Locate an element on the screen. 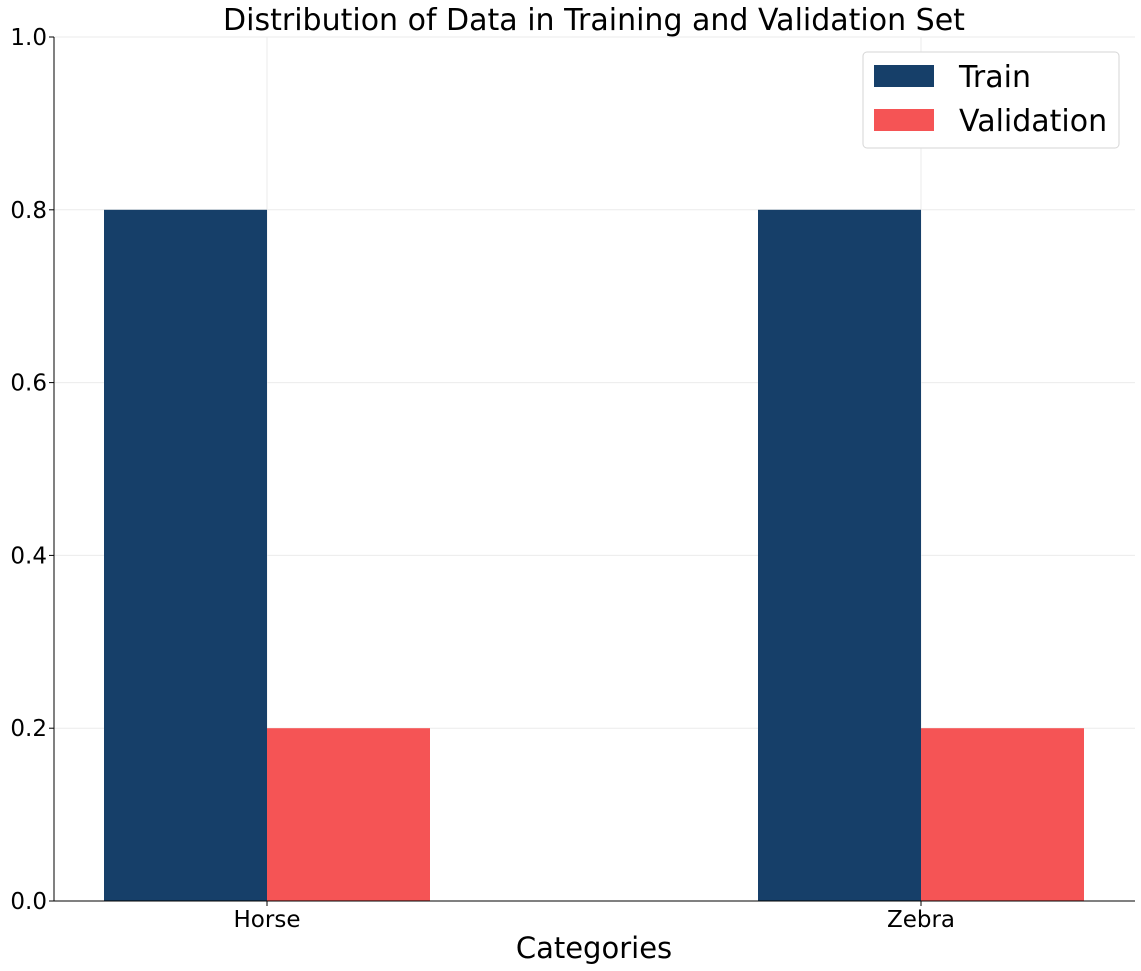 This screenshot has width=1141, height=971. legend-label-train: Train is located at coordinates (994, 77).